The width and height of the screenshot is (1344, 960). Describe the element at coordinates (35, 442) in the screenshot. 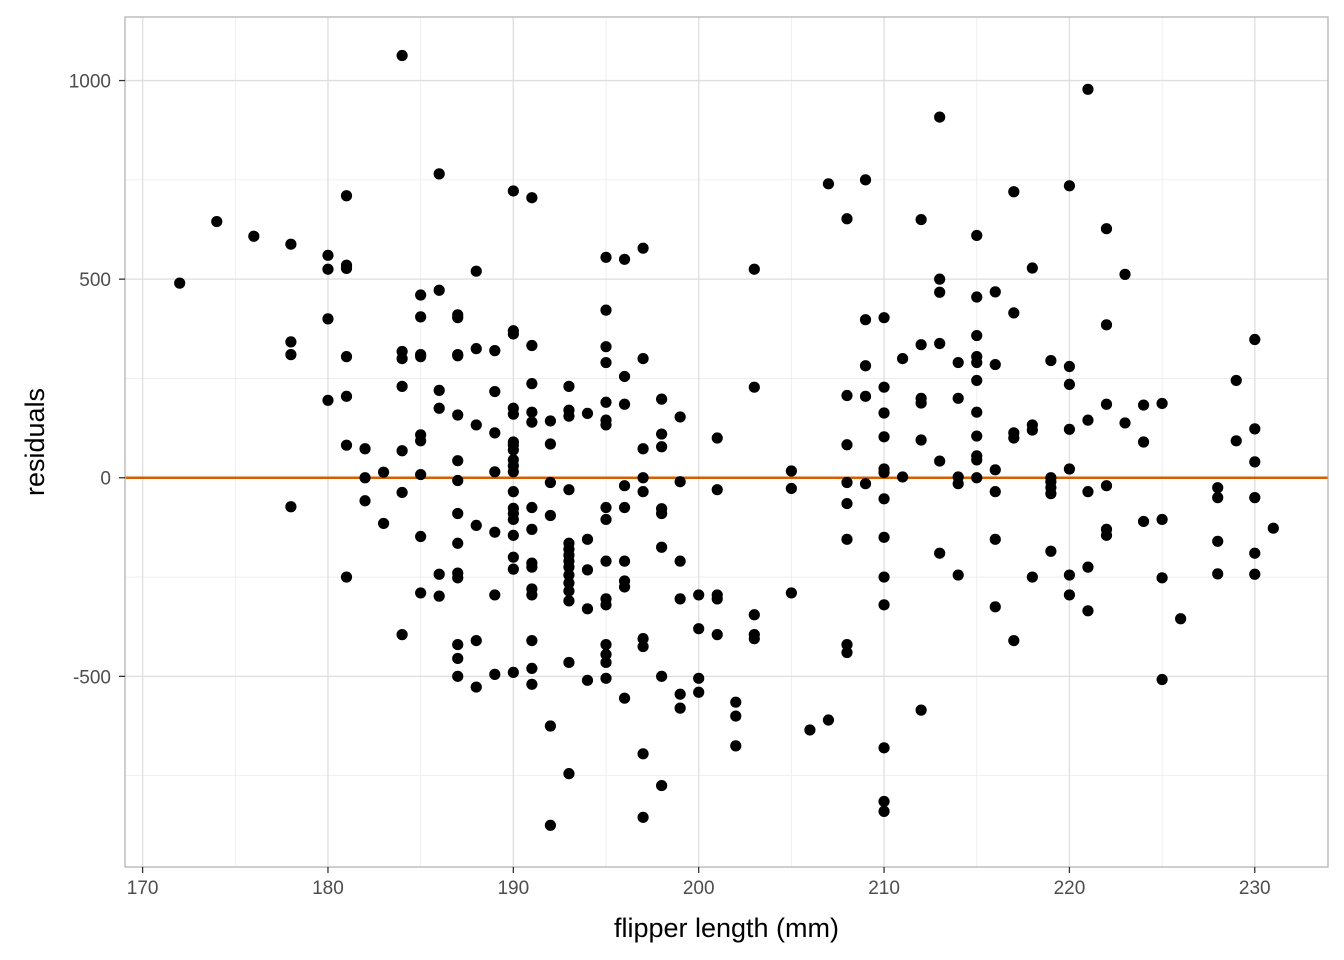

I see `y-axis-title: residuals` at that location.